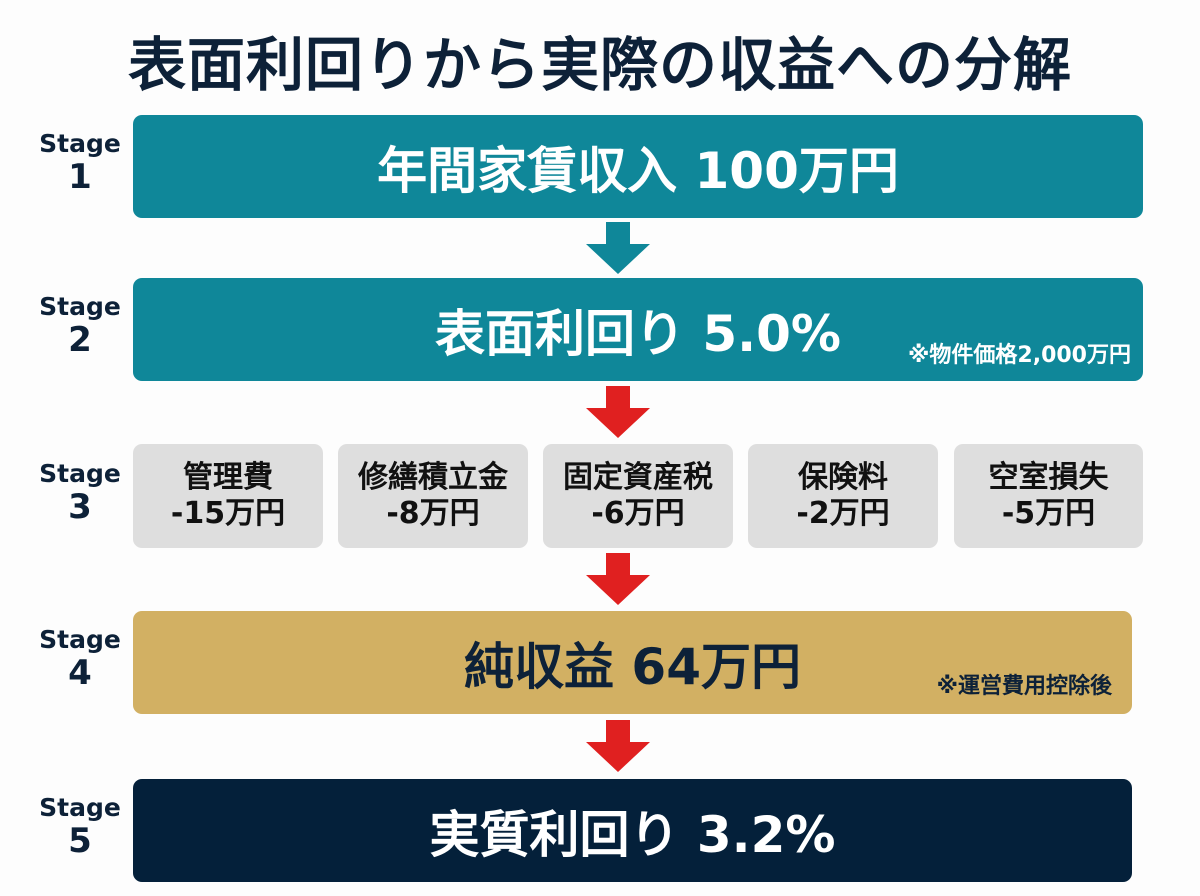 Image resolution: width=1200 pixels, height=896 pixels. What do you see at coordinates (1048, 477) in the screenshot?
I see `cost-label: 空室損失` at bounding box center [1048, 477].